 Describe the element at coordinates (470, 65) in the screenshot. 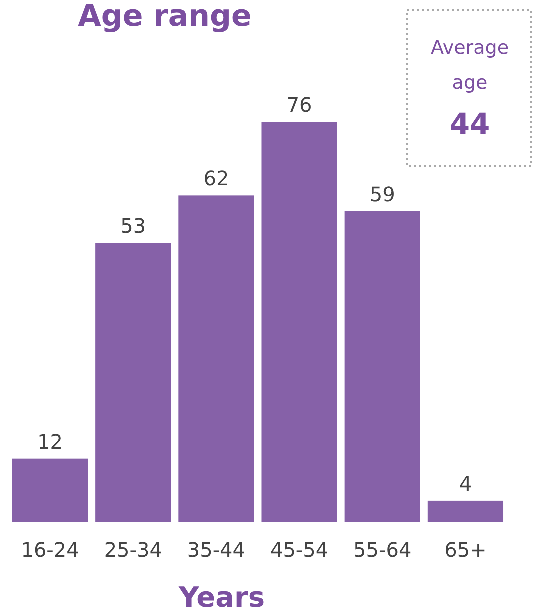

I see `text: Average age` at that location.